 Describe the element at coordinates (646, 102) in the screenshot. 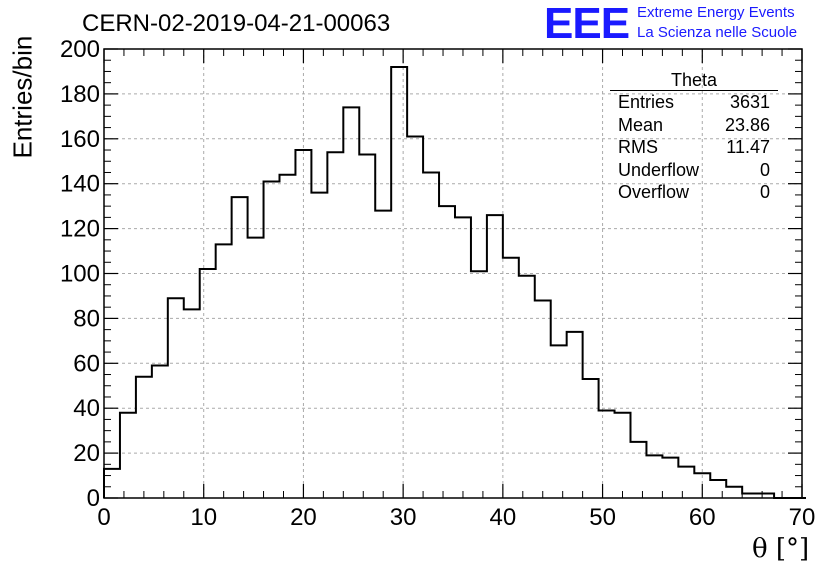

I see `stats-label: Entries` at that location.